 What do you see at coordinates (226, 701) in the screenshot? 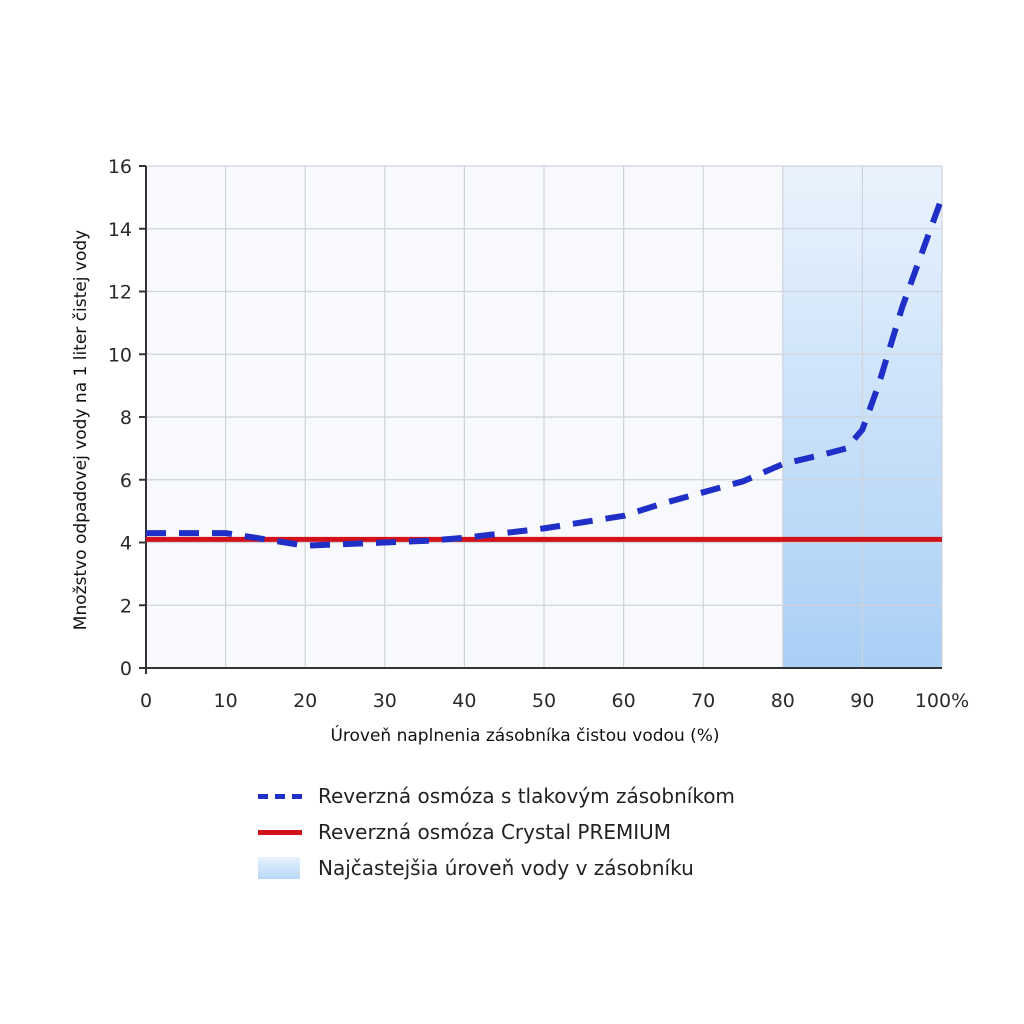
I see `x-tick-label: 10` at bounding box center [226, 701].